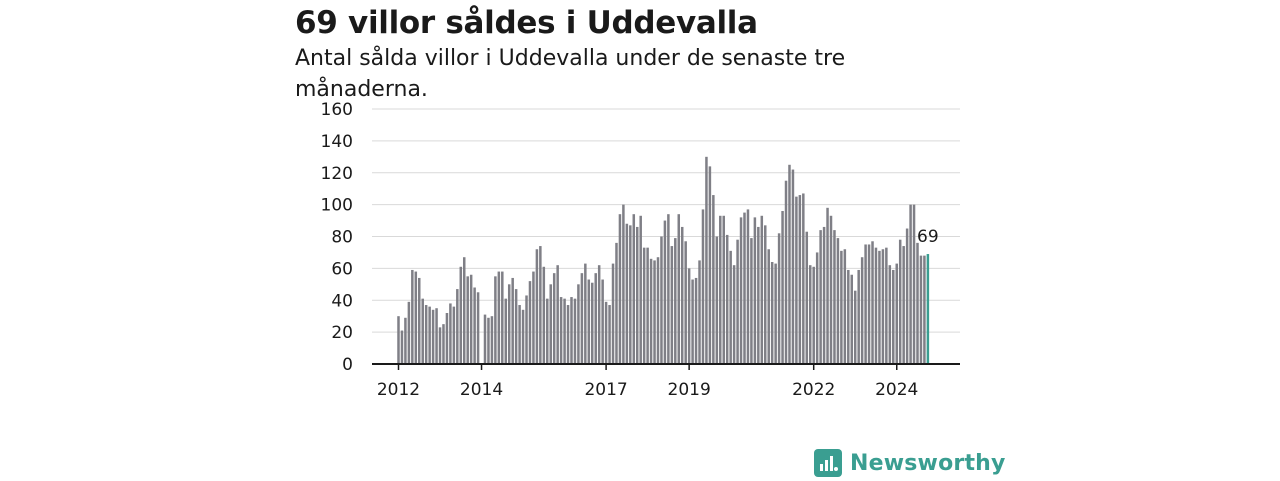 The height and width of the screenshot is (481, 1280). Describe the element at coordinates (337, 174) in the screenshot. I see `y-tick-label: 120` at that location.